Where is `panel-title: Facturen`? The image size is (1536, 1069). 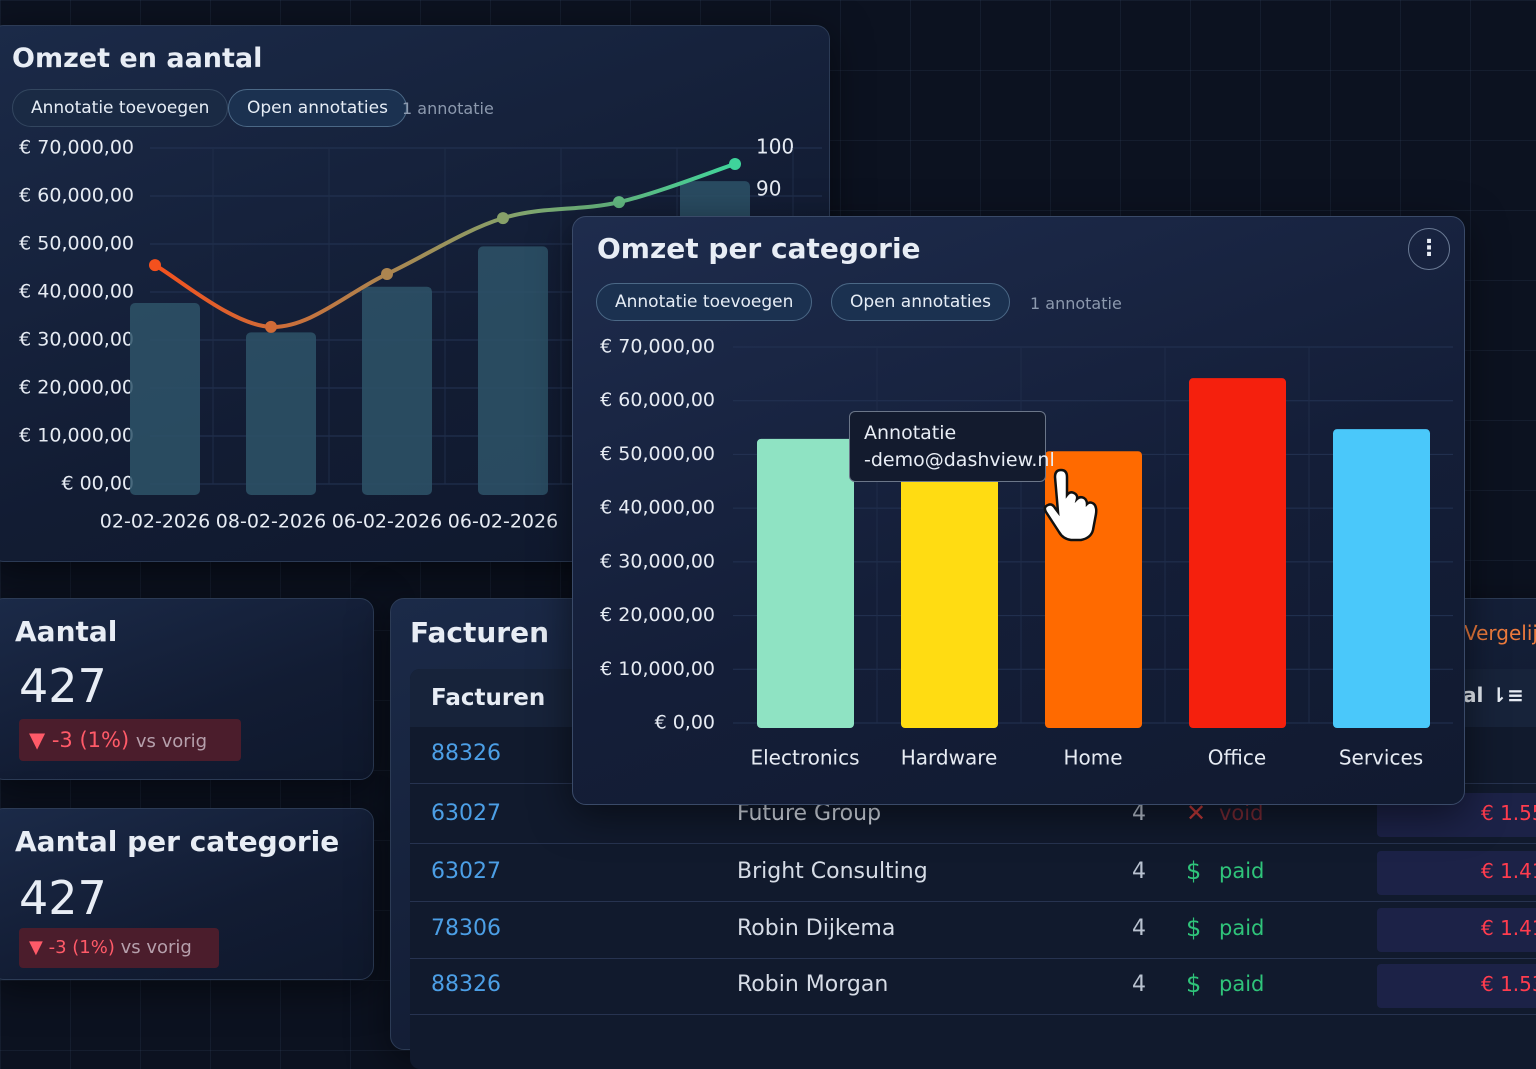
panel-title: Facturen is located at coordinates (480, 632).